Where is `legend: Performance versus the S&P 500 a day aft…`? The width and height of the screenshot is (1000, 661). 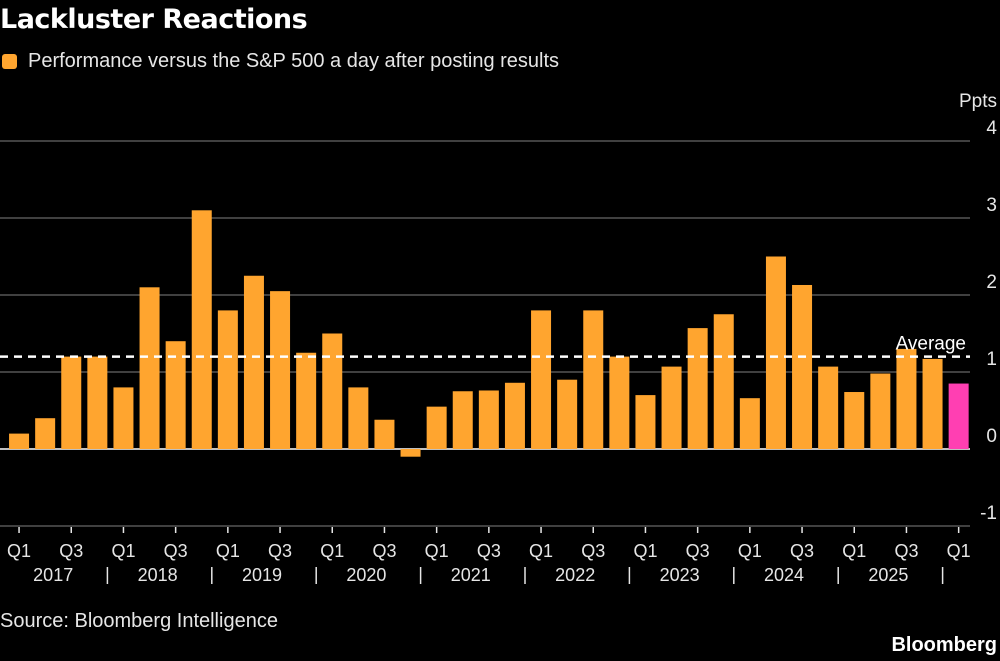 legend: Performance versus the S&P 500 a day aft… is located at coordinates (280, 61).